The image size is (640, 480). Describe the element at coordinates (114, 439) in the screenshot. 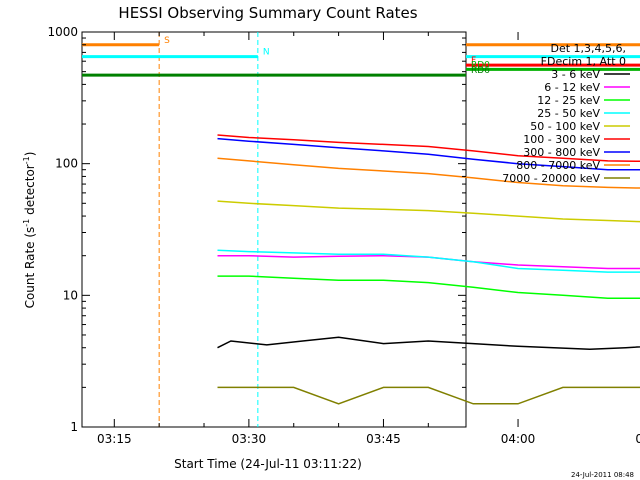

I see `x-tick-label: 03:15` at that location.